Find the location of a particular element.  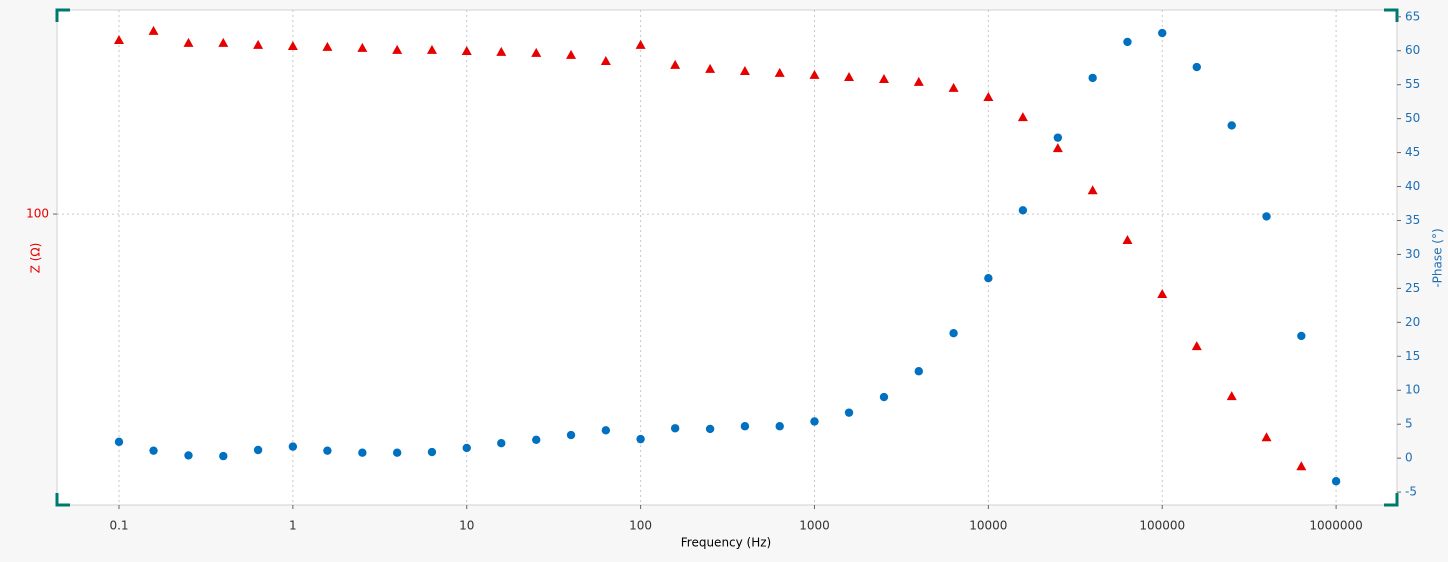

x-tick-label: 100000 is located at coordinates (1162, 526).